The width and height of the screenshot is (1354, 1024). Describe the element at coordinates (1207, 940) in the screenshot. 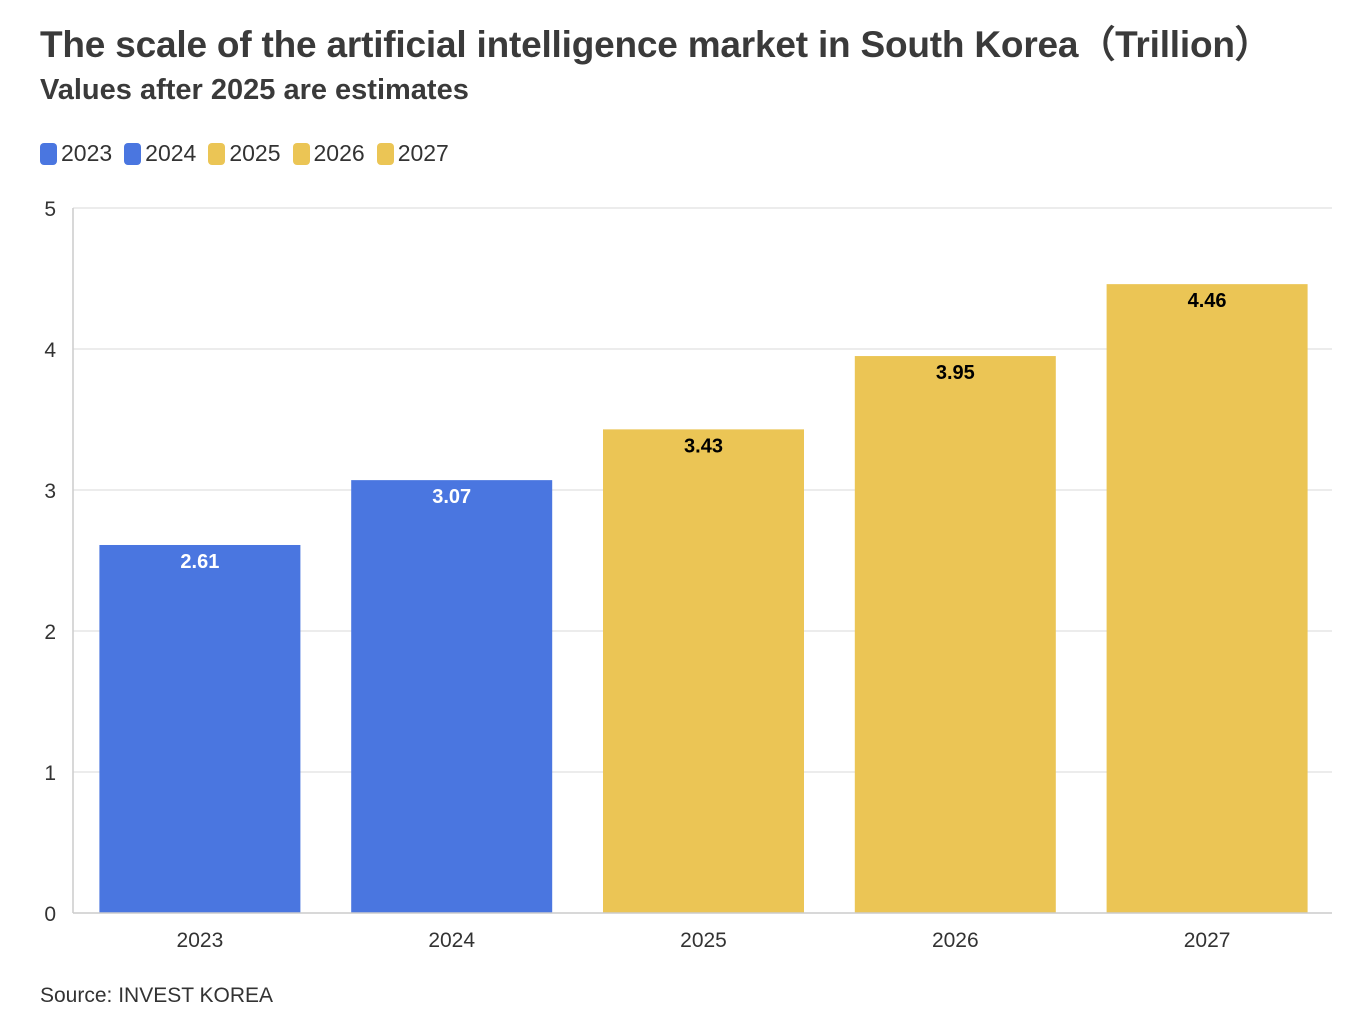

I see `x-tick-label: 2027` at that location.